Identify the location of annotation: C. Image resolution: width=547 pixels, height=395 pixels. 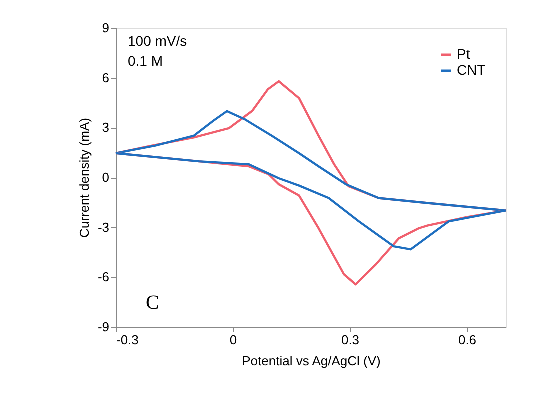
(153, 303).